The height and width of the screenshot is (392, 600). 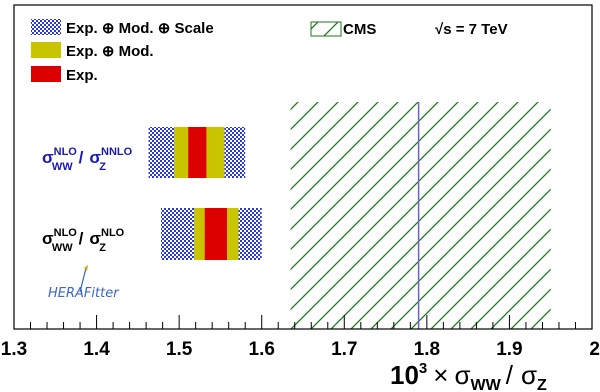 What do you see at coordinates (303, 322) in the screenshot?
I see `x-ticks` at bounding box center [303, 322].